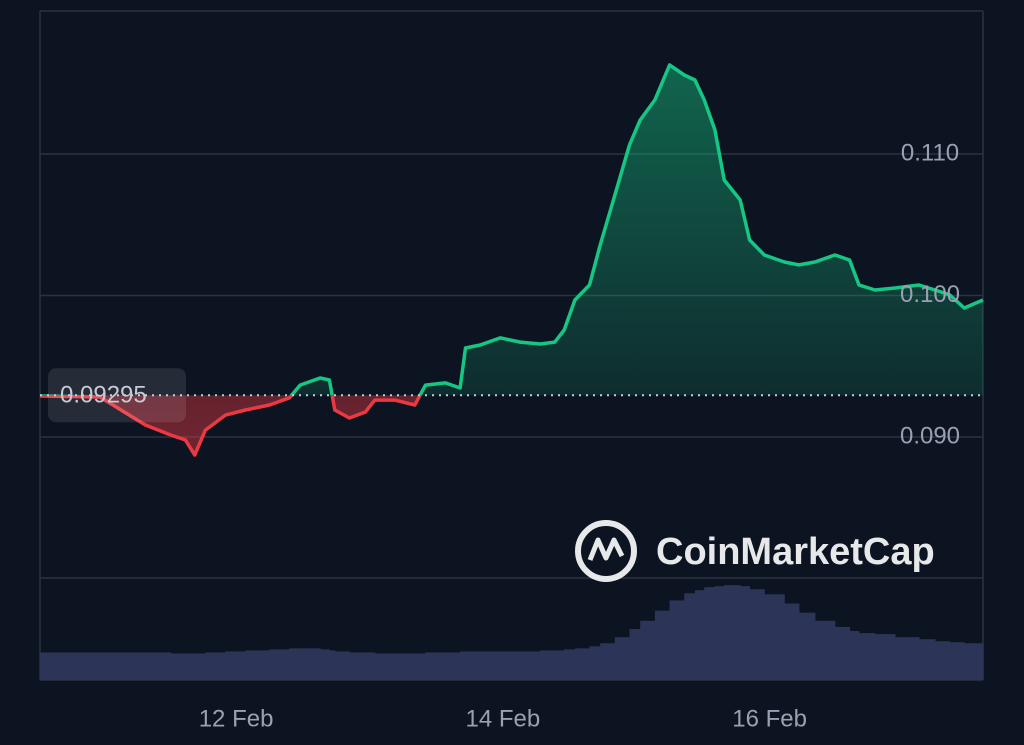 Image resolution: width=1024 pixels, height=745 pixels. Describe the element at coordinates (930, 294) in the screenshot. I see `y-tick-label: 0.100` at that location.